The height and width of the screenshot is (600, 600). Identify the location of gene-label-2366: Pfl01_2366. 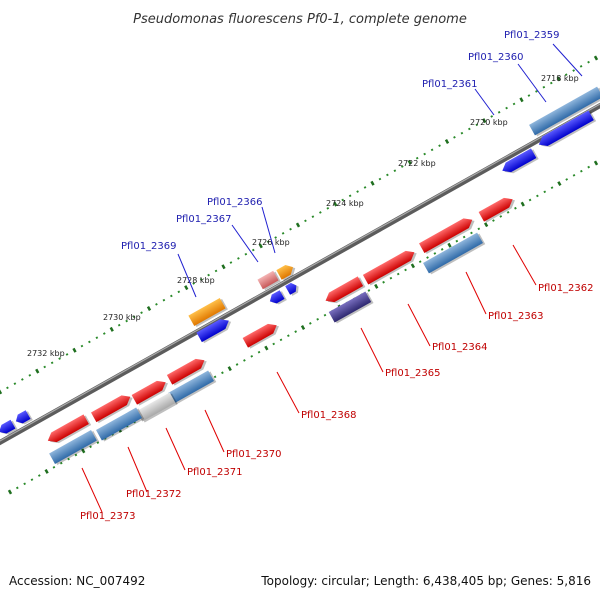
(235, 202).